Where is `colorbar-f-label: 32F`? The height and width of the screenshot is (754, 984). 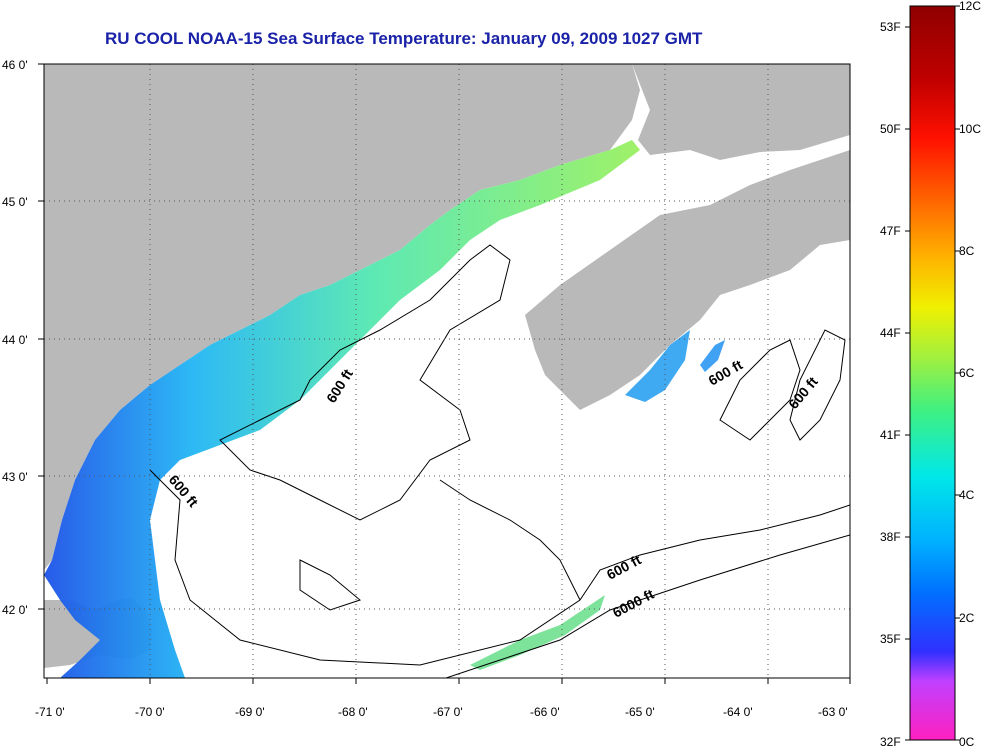 colorbar-f-label: 32F is located at coordinates (890, 742).